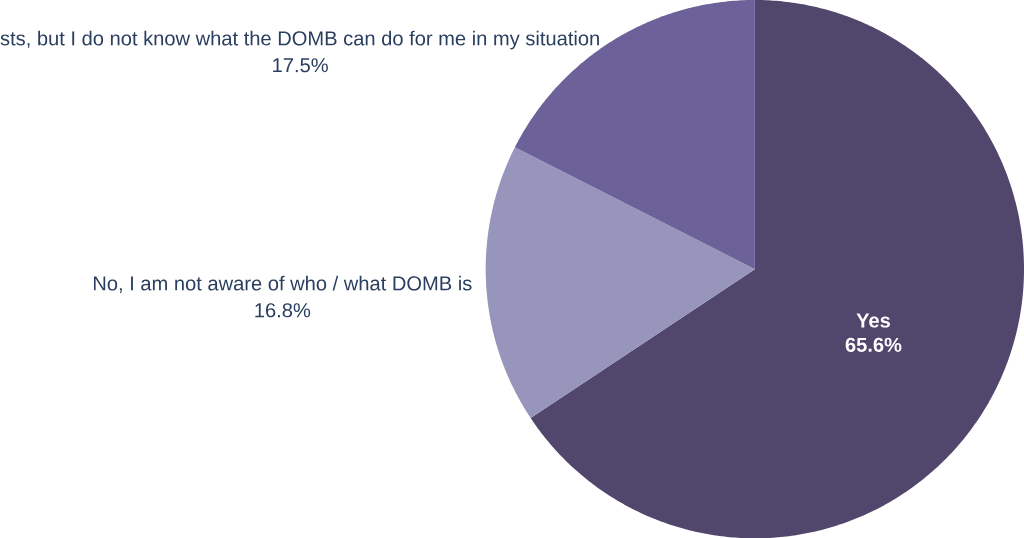 Image resolution: width=1024 pixels, height=538 pixels. Describe the element at coordinates (873, 344) in the screenshot. I see `data-label: 65.6%` at that location.